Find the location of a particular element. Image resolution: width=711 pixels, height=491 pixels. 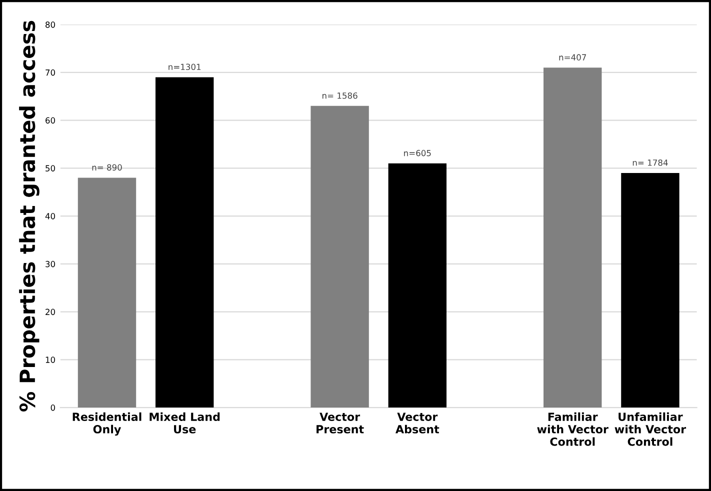

y-tick-label: 30 is located at coordinates (51, 264).